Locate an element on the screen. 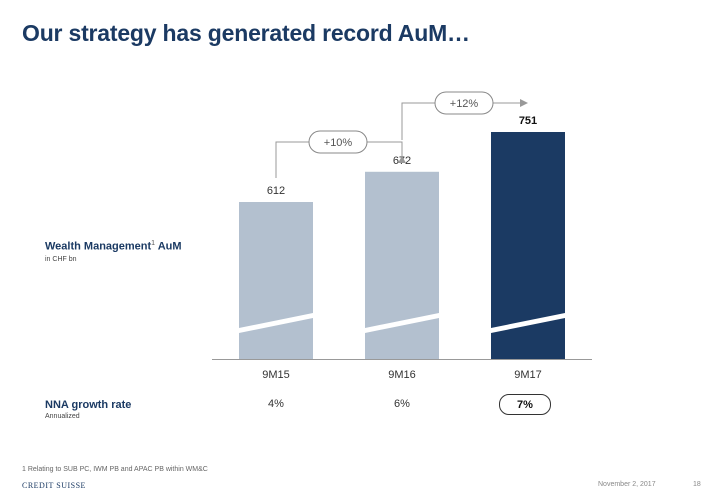 This screenshot has height=498, width=720. growth-9m16-9m17-bubble is located at coordinates (464, 103).